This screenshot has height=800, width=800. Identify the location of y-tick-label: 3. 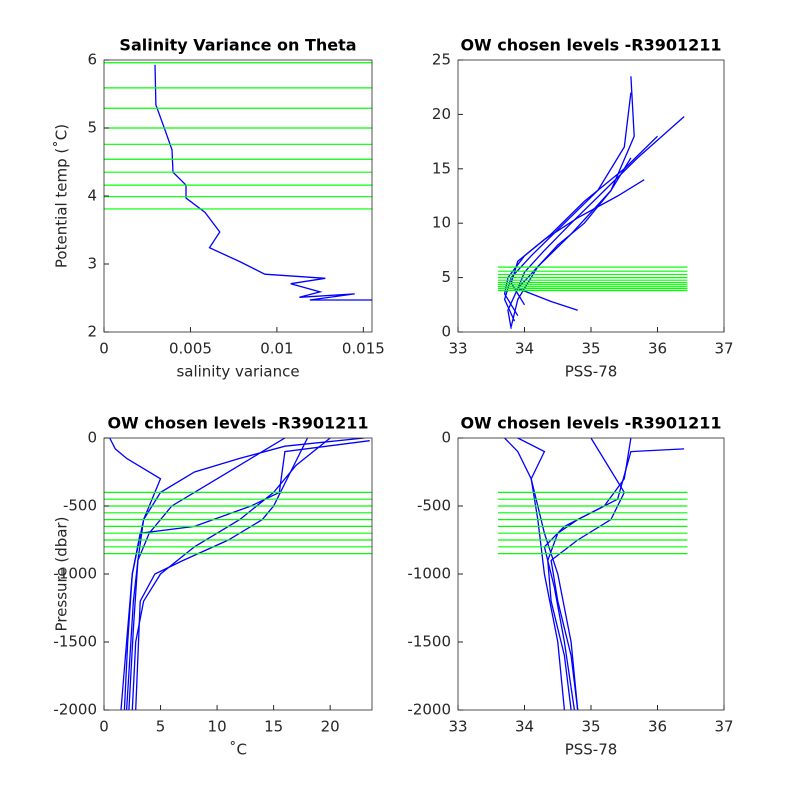
(92, 264).